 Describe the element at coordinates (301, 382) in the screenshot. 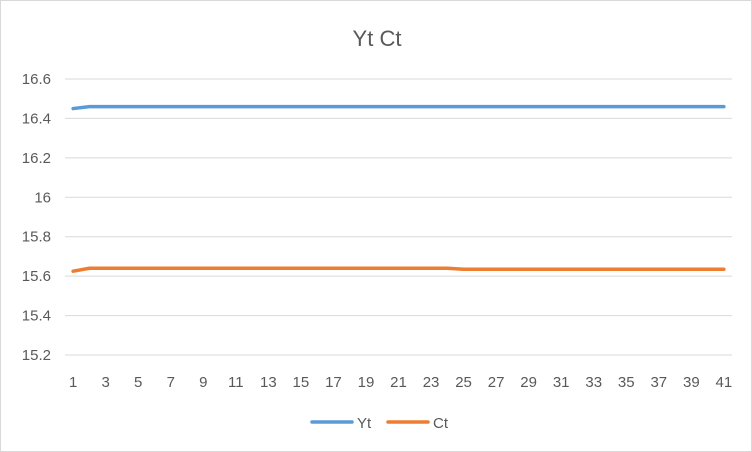

I see `x-tick-label: 15` at that location.